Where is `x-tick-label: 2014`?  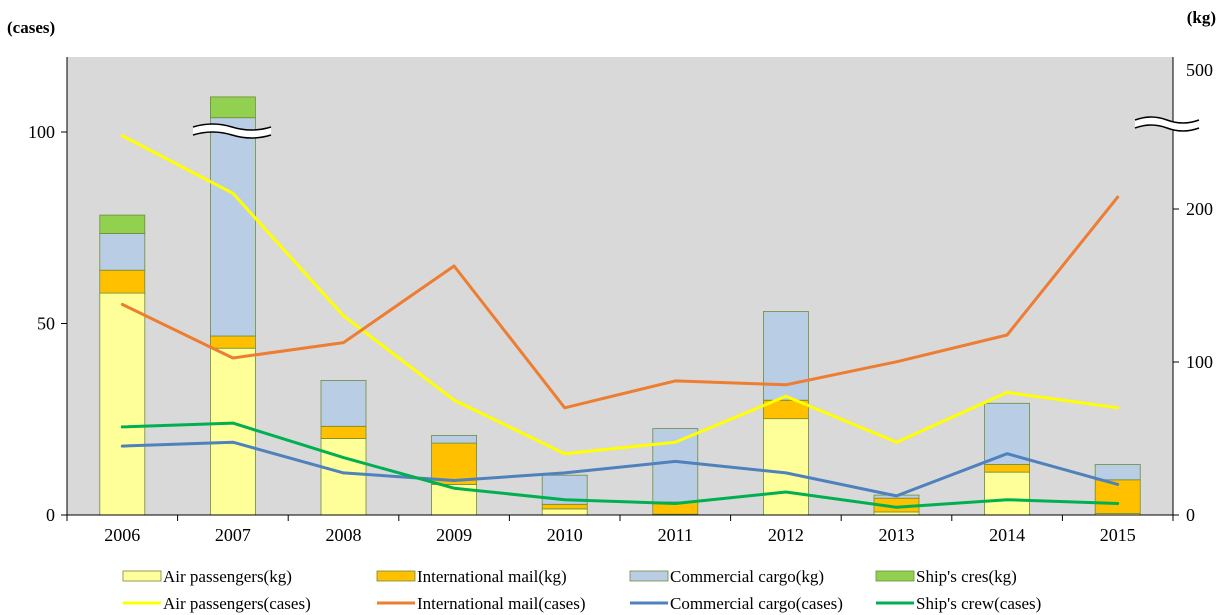
x-tick-label: 2014 is located at coordinates (1007, 535).